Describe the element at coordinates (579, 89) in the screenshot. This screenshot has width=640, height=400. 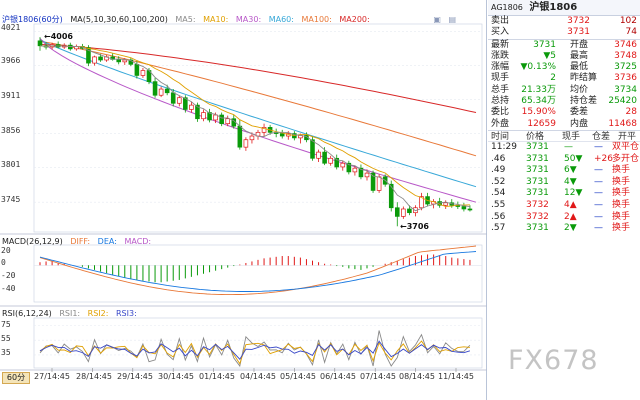
I see `quote-label: 均价` at that location.